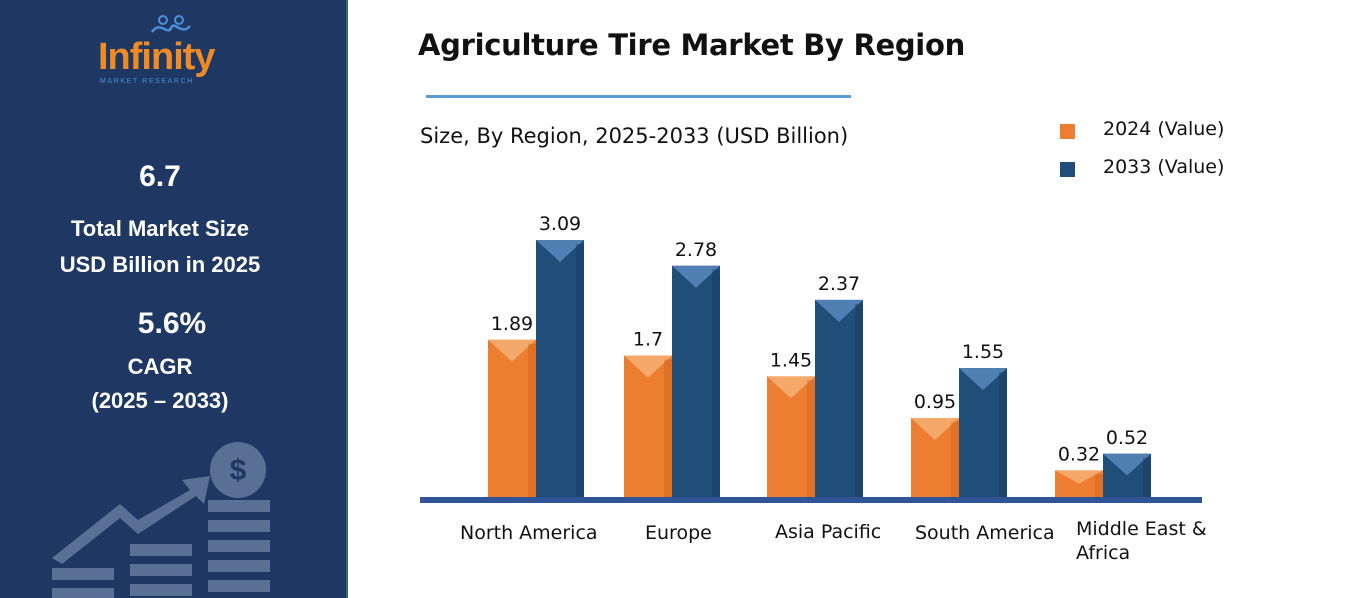 Image resolution: width=1355 pixels, height=598 pixels. Describe the element at coordinates (512, 324) in the screenshot. I see `data-label-north-america-2024: 1.89` at that location.